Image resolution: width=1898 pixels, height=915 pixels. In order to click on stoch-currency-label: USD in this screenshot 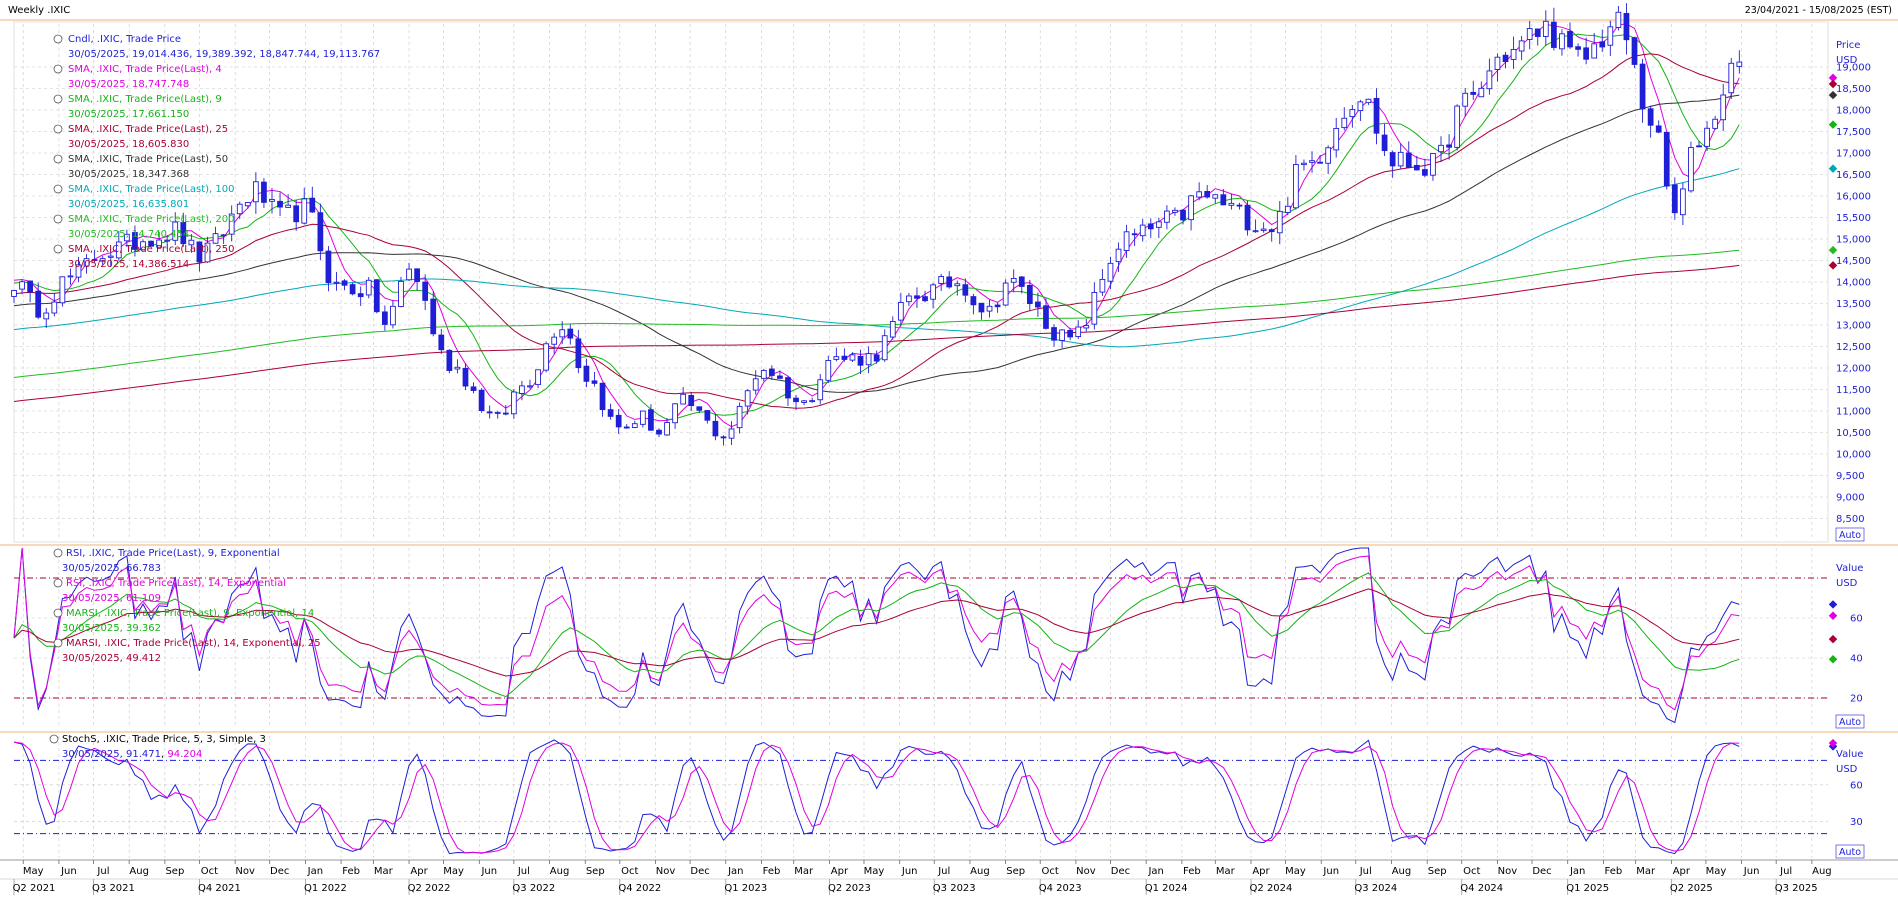, I will do `click(1847, 769)`.